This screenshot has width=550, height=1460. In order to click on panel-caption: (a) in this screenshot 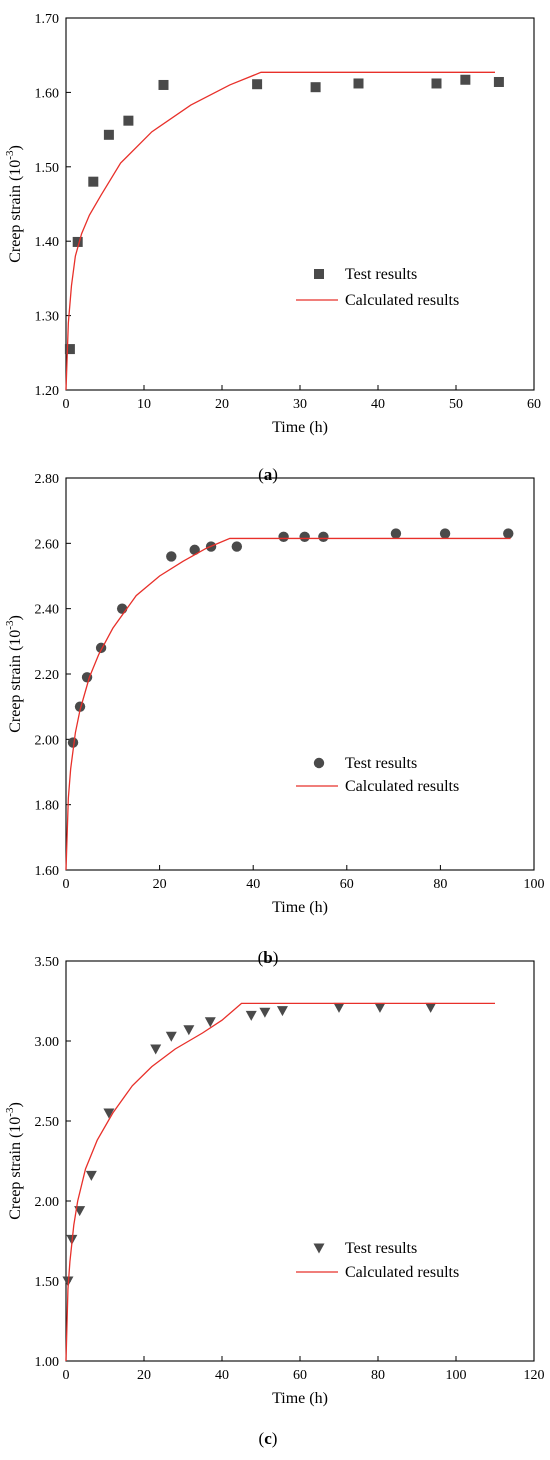, I will do `click(268, 474)`.